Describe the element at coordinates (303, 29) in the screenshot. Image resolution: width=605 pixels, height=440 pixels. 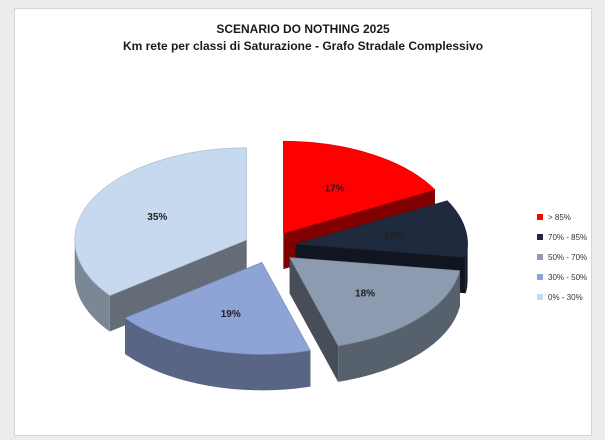
I see `chart-title-line-1: SCENARIO DO NOTHING 2025` at that location.